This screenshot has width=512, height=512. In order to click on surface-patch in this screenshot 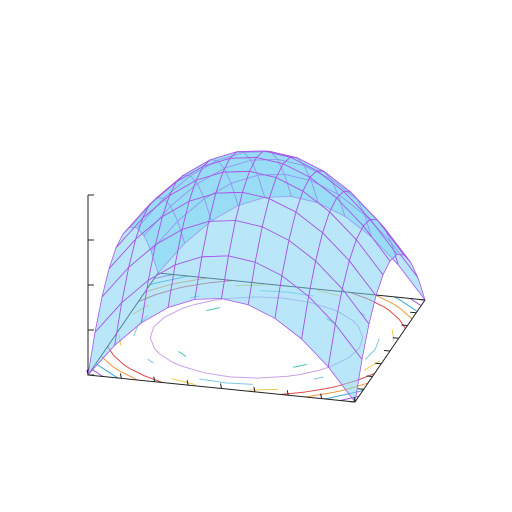, I will do `click(345, 363)`.